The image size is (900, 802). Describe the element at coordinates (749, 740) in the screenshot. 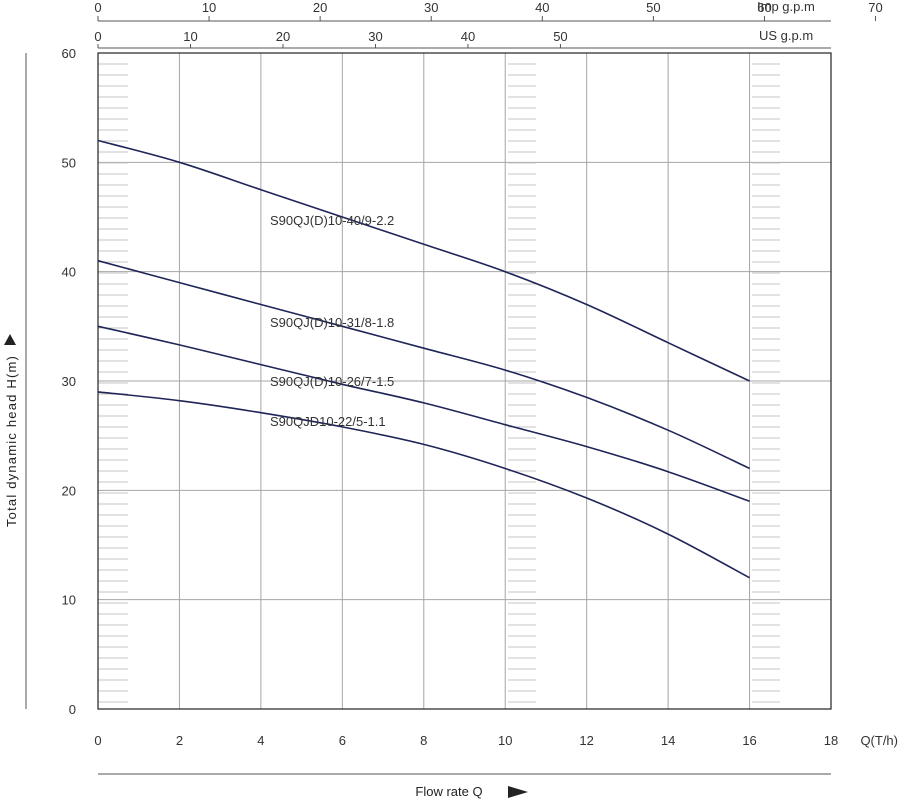

I see `x-tick-label: 16` at that location.